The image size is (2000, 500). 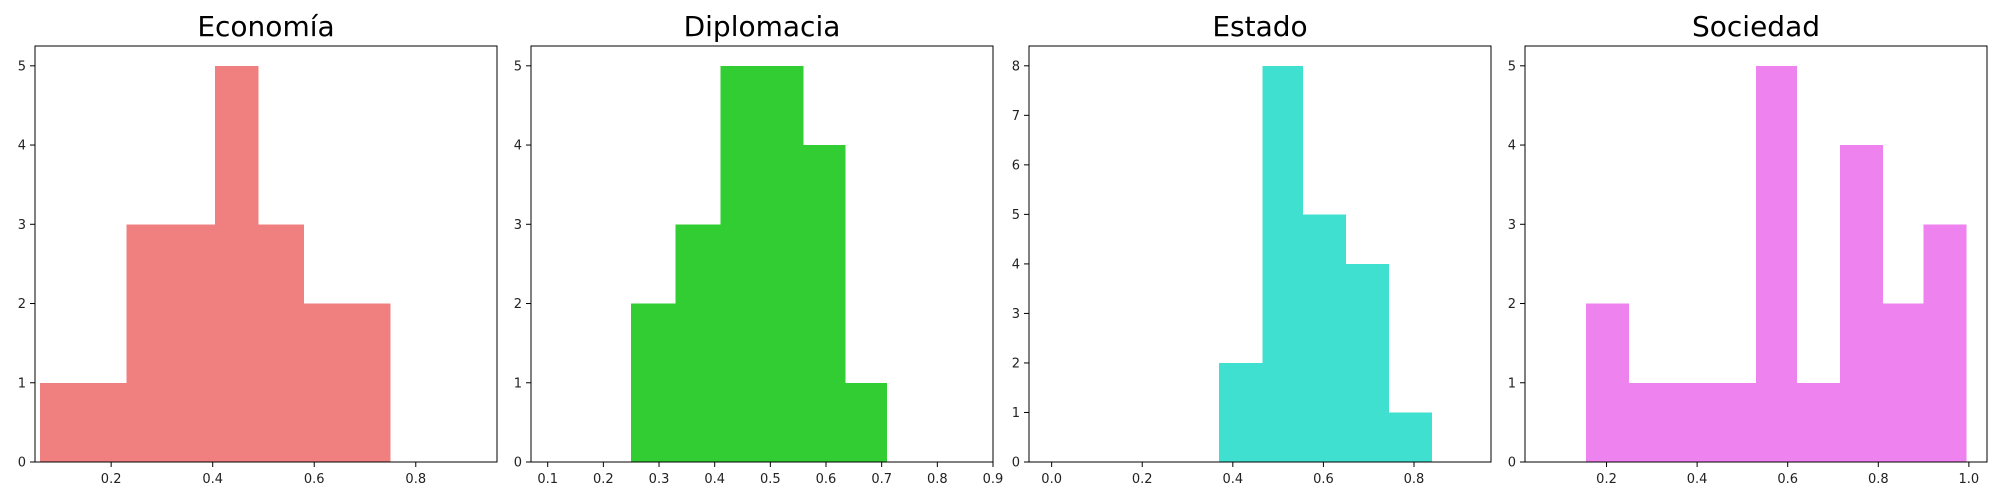 I want to click on panel-title: Diplomacia, so click(x=762, y=26).